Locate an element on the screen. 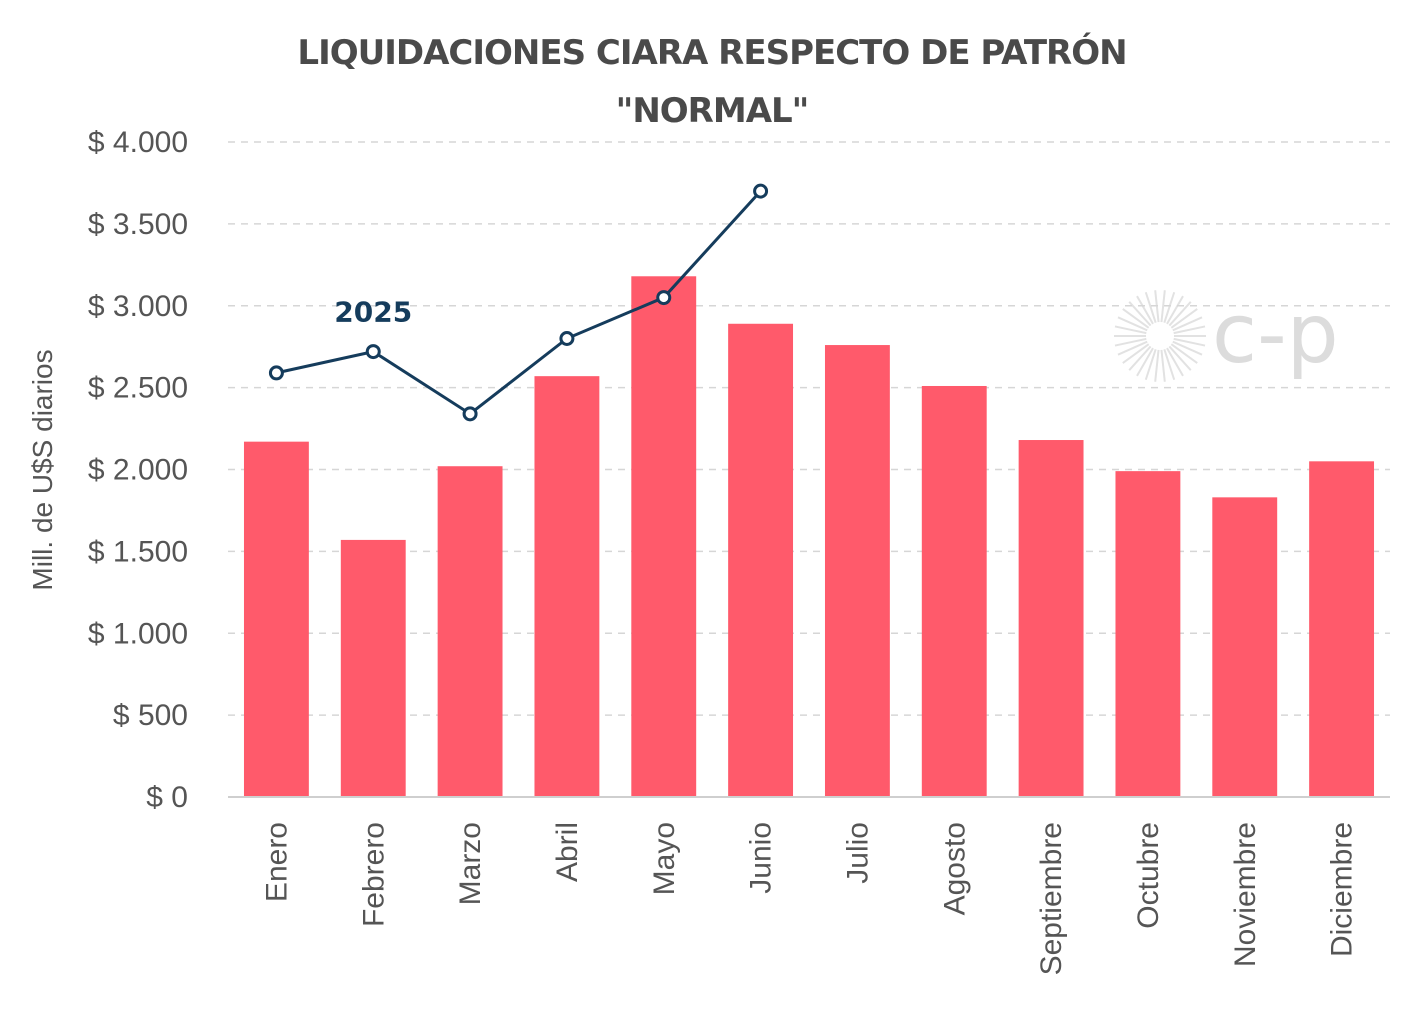  line-2025-point-marzo is located at coordinates (470, 414).